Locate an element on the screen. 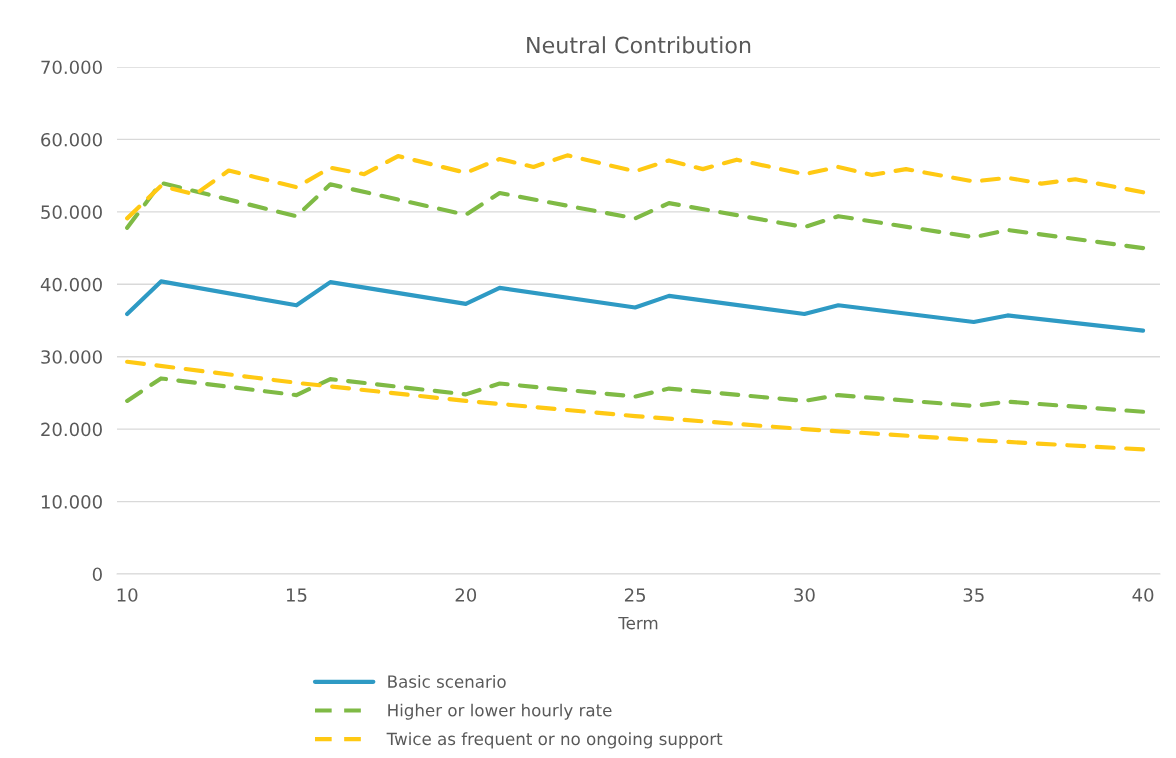 Image resolution: width=1176 pixels, height=758 pixels. y-tick-label: 0 is located at coordinates (97, 574).